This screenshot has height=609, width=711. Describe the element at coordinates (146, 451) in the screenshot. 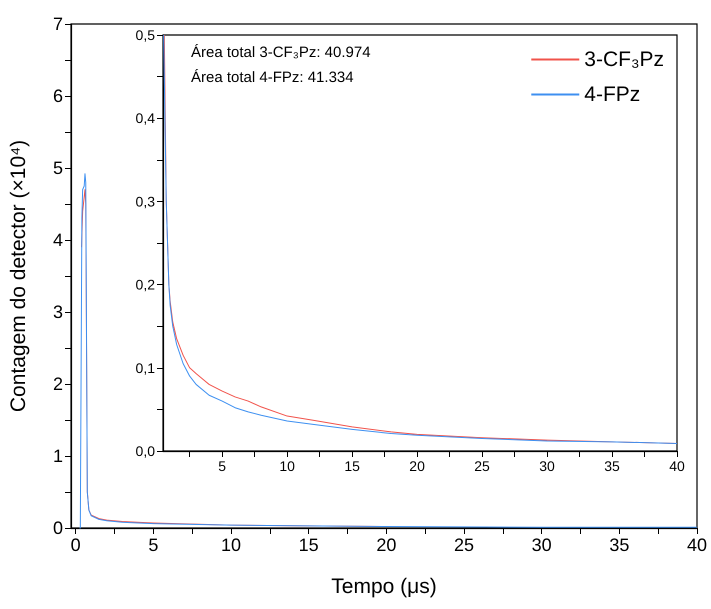

I see `y-tick-label: 0,0` at that location.